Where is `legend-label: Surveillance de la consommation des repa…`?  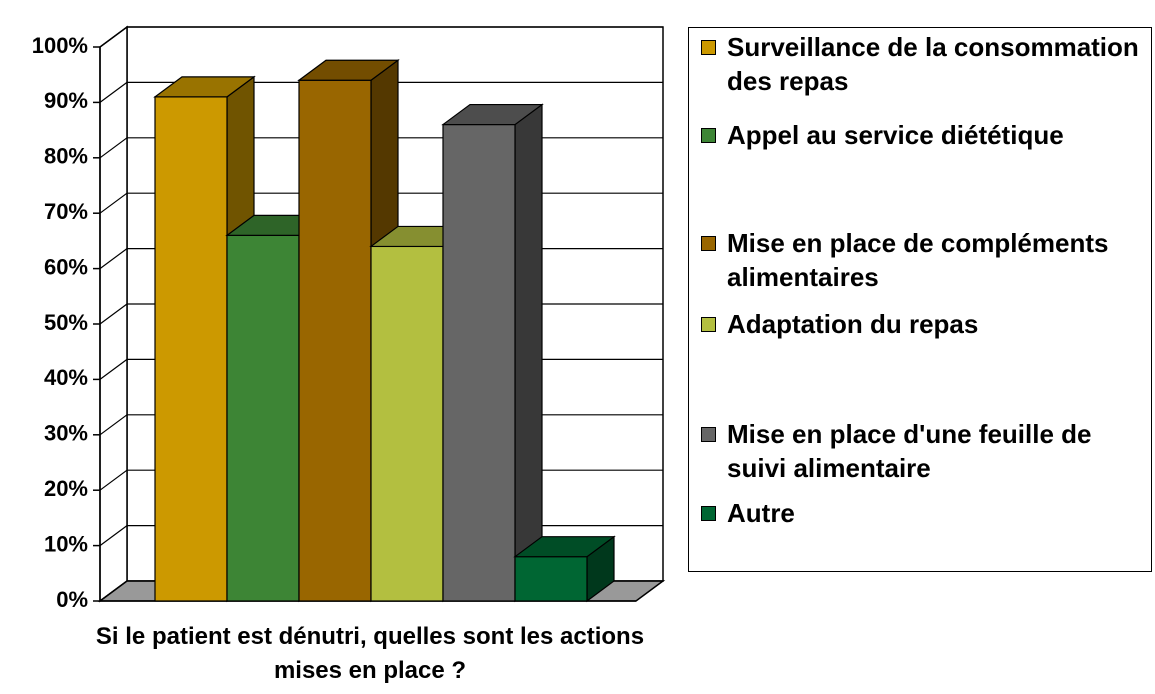 legend-label: Surveillance de la consommation des repa… is located at coordinates (933, 64).